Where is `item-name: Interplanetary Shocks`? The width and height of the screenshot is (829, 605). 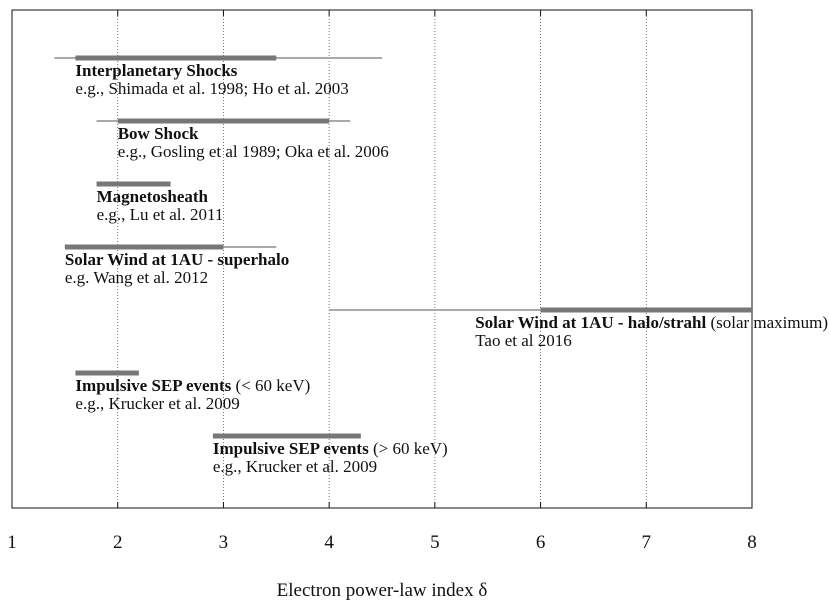
item-name: Interplanetary Shocks is located at coordinates (156, 70).